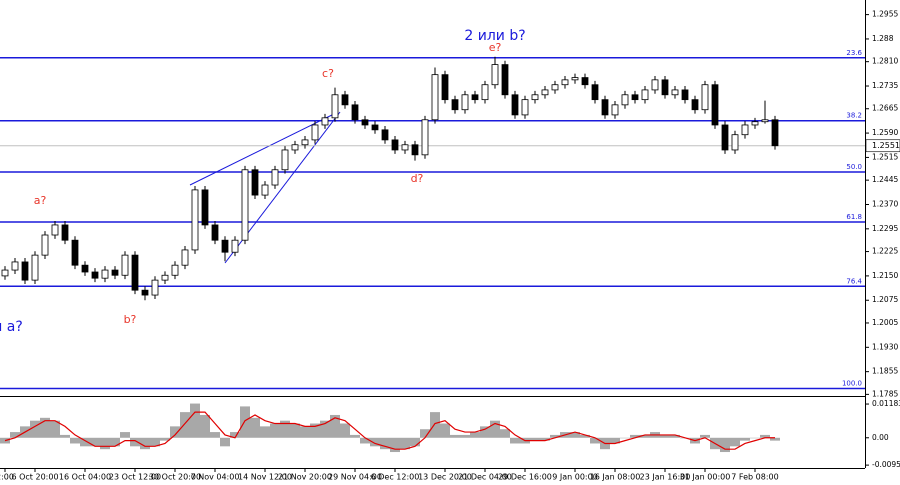 The height and width of the screenshot is (485, 900). Describe the element at coordinates (885, 322) in the screenshot. I see `y-tick-label: 1.2005` at that location.